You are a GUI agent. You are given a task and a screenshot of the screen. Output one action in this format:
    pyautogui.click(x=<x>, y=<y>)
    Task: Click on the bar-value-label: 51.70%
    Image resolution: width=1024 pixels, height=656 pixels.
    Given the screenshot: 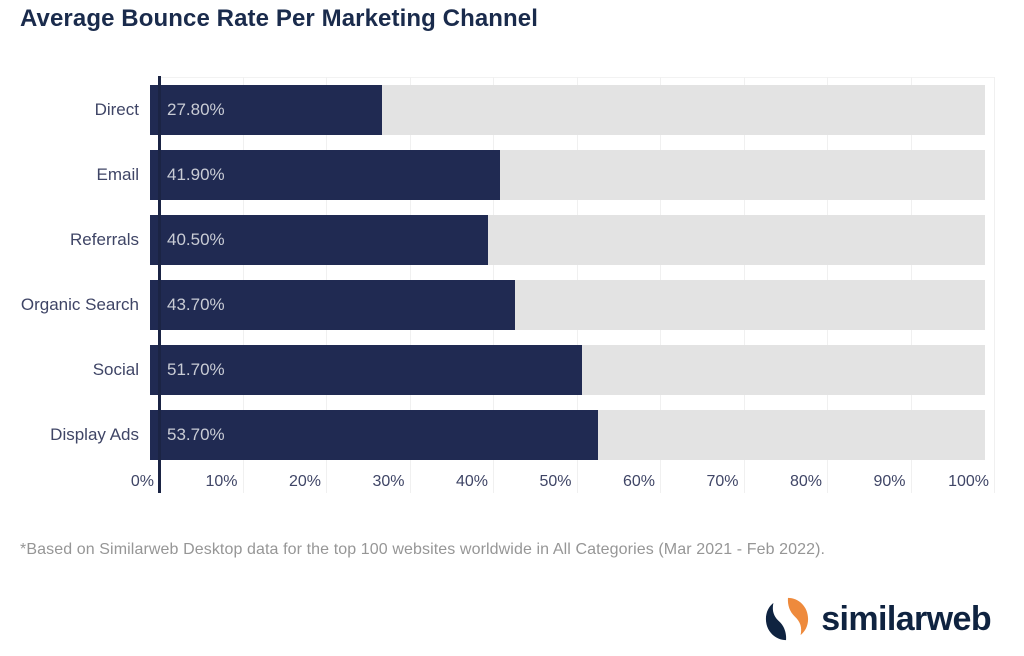 What is the action you would take?
    pyautogui.click(x=196, y=370)
    